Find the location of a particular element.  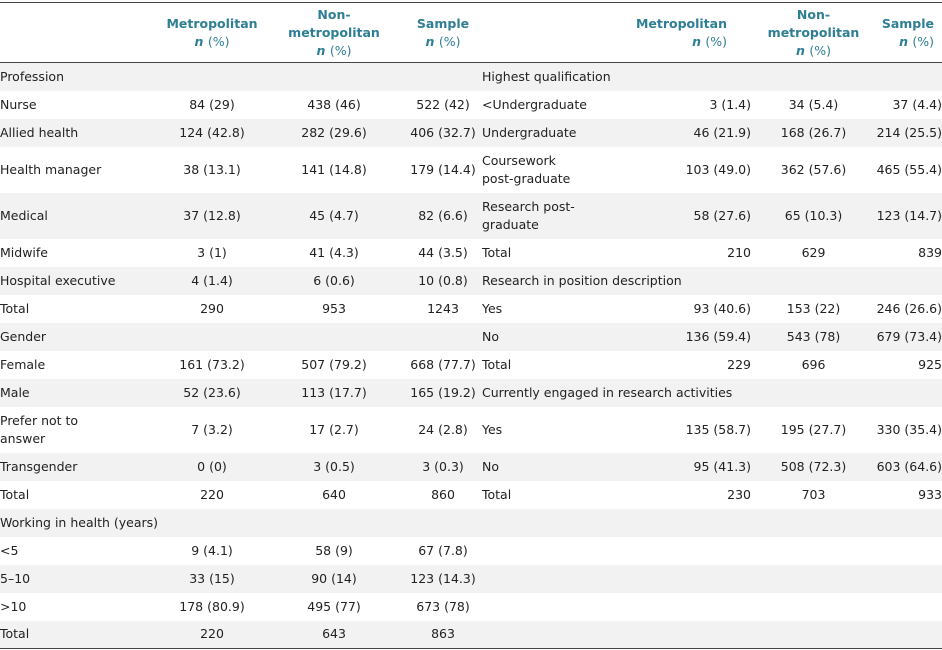

row-label: Research post-graduate is located at coordinates (554, 215).